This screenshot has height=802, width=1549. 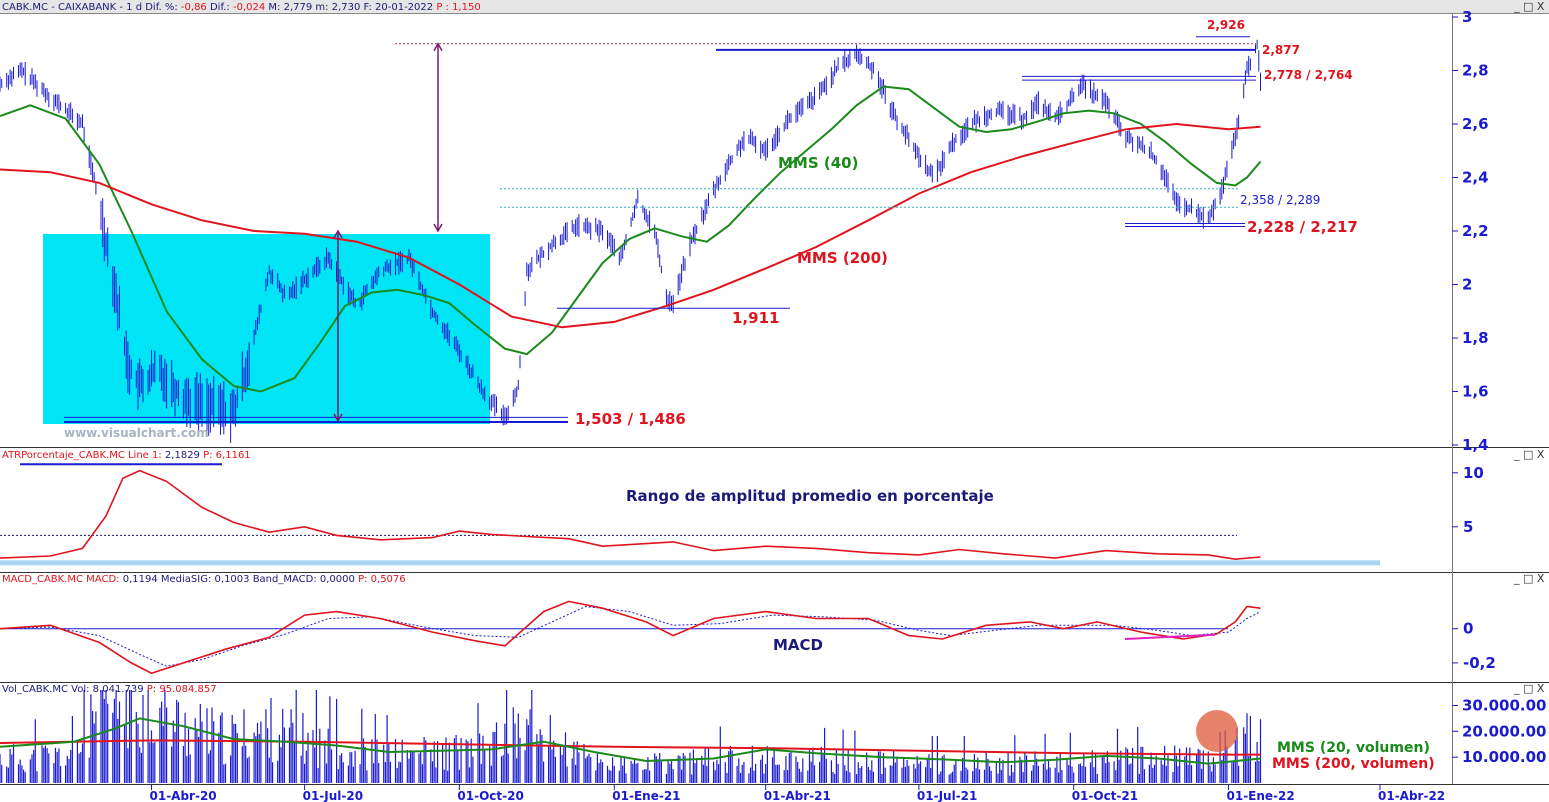 I want to click on mms200-label: MMS (200), so click(x=842, y=258).